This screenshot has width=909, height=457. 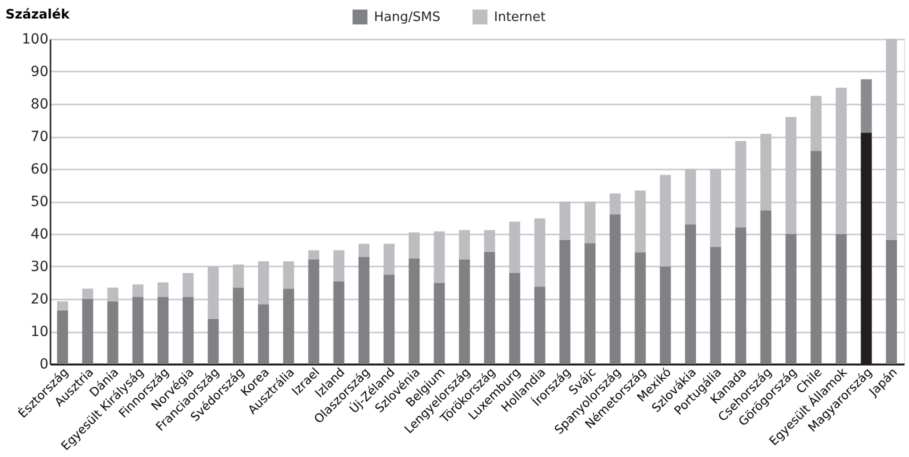 I want to click on y-tick-label: 30, so click(x=39, y=267).